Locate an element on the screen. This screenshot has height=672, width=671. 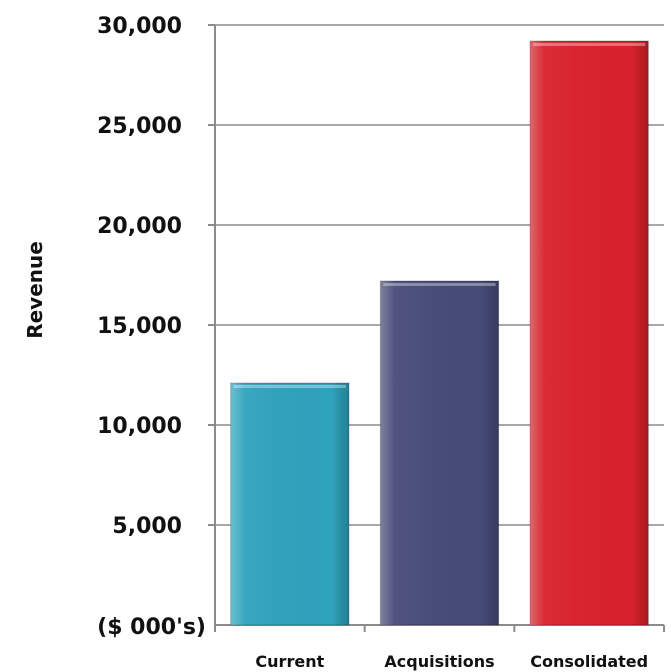
y-axis-title: Revenue is located at coordinates (35, 290).